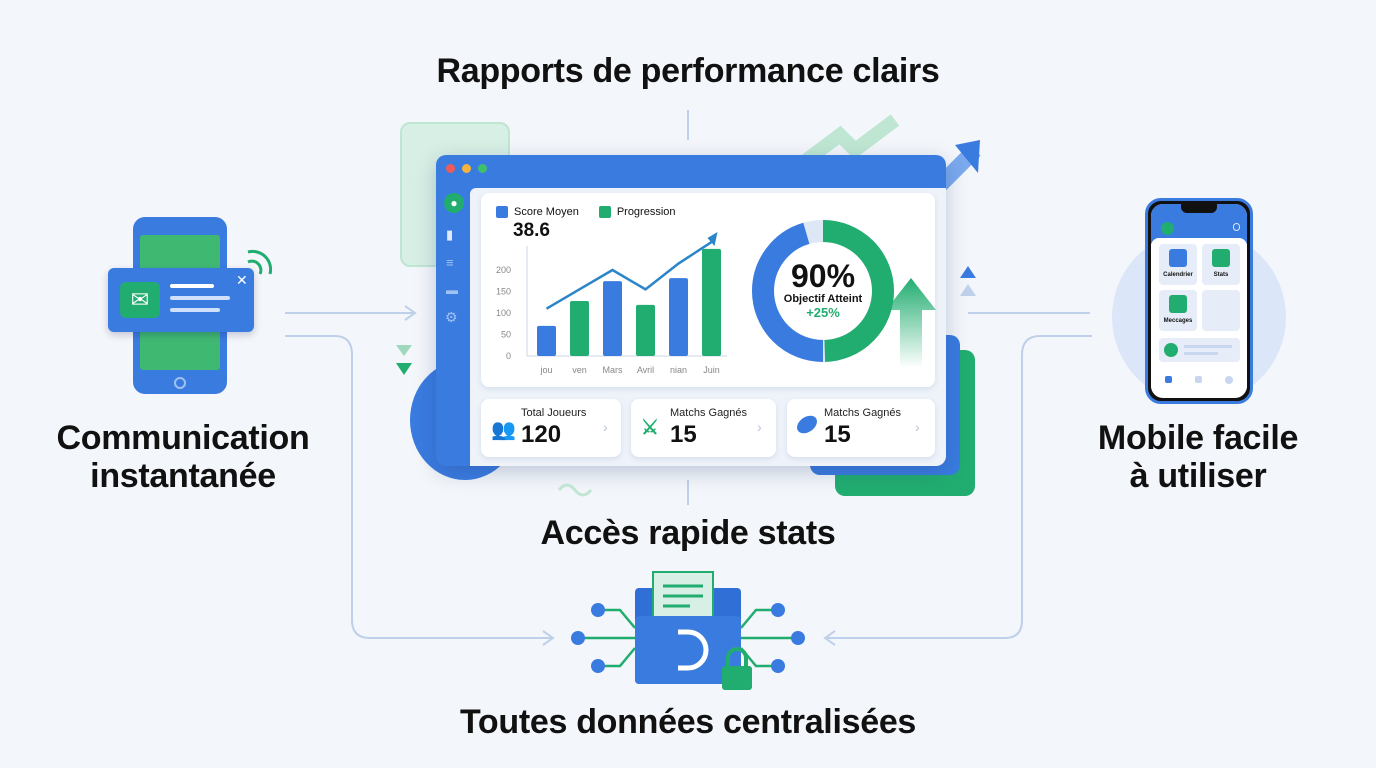  I want to click on bar-ven, so click(579, 328).